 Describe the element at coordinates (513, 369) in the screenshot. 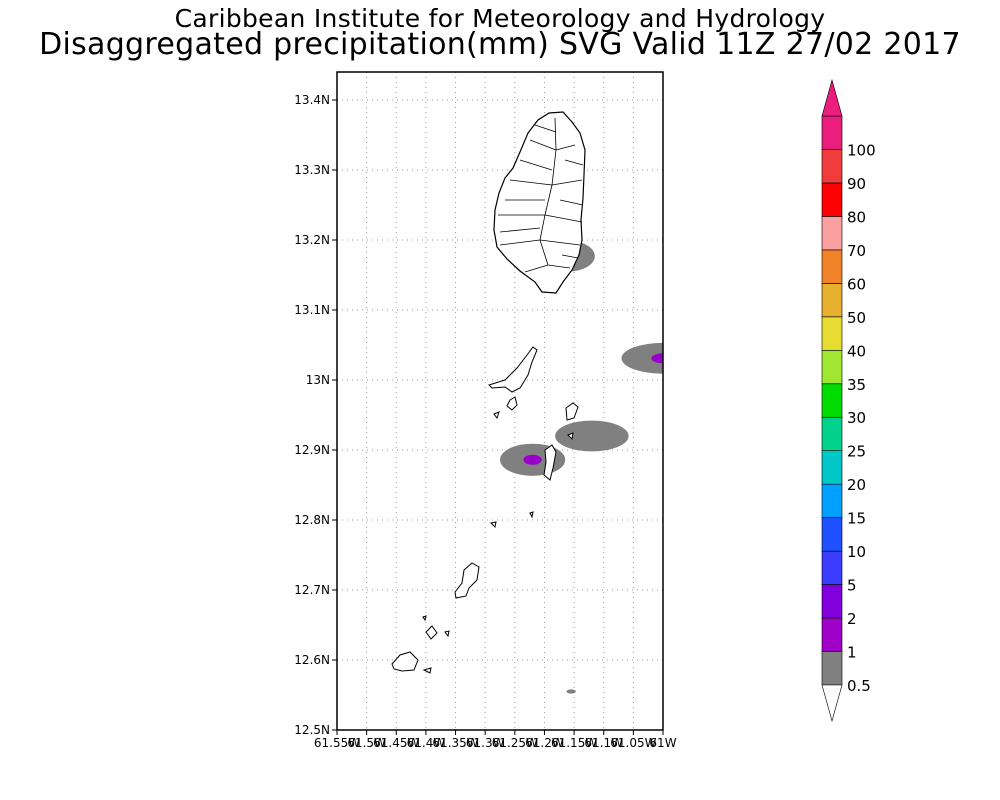

I see `island-bequia` at that location.